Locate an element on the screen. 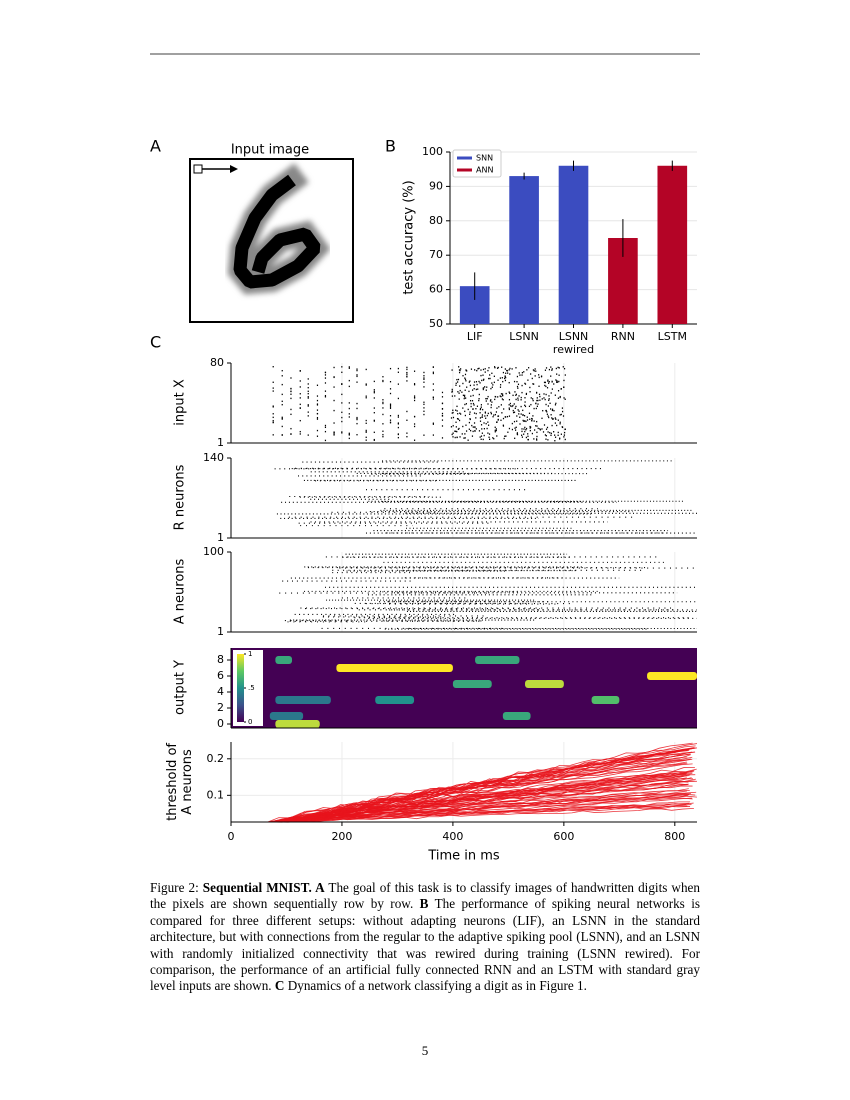 This screenshot has width=850, height=1100. y-tick-label: 100 is located at coordinates (432, 151).